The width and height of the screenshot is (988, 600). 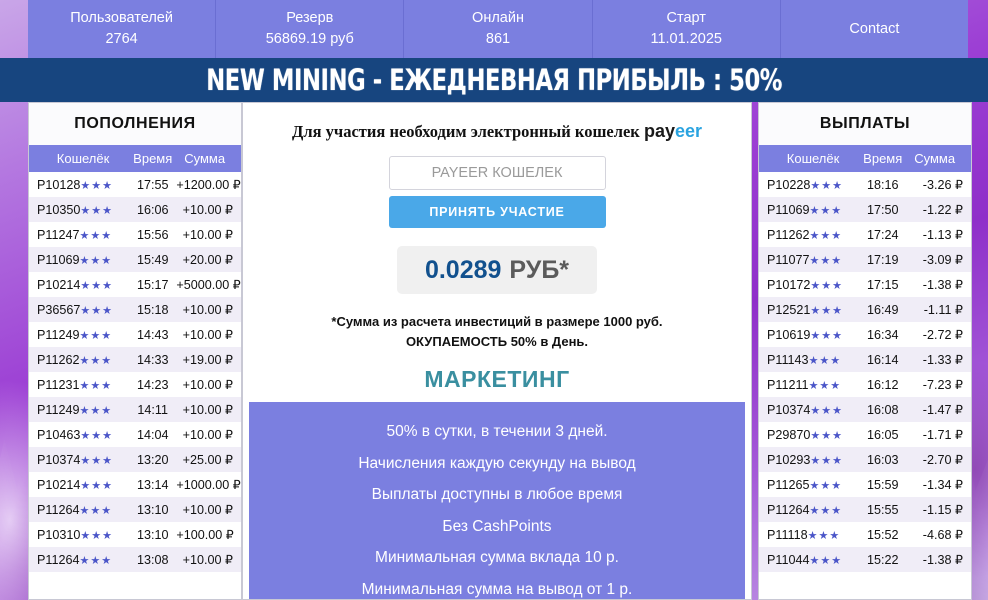 What do you see at coordinates (309, 39) in the screenshot?
I see `stat-value-reserve: 56869.19 руб` at bounding box center [309, 39].